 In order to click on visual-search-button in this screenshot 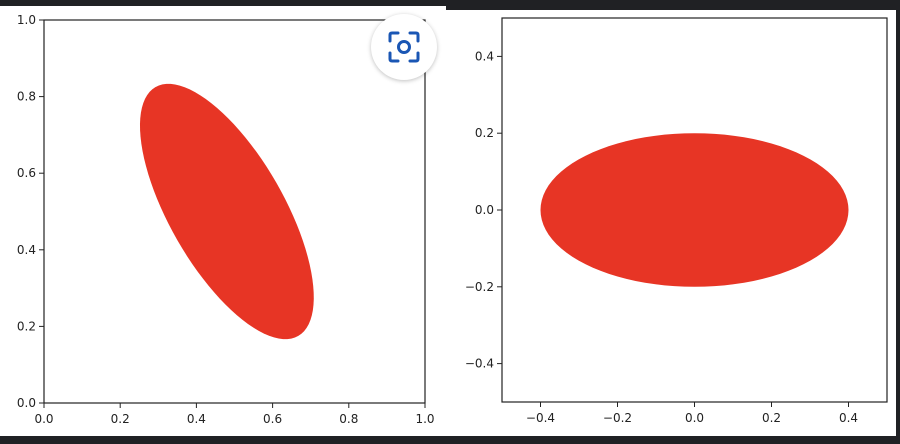, I will do `click(404, 47)`.